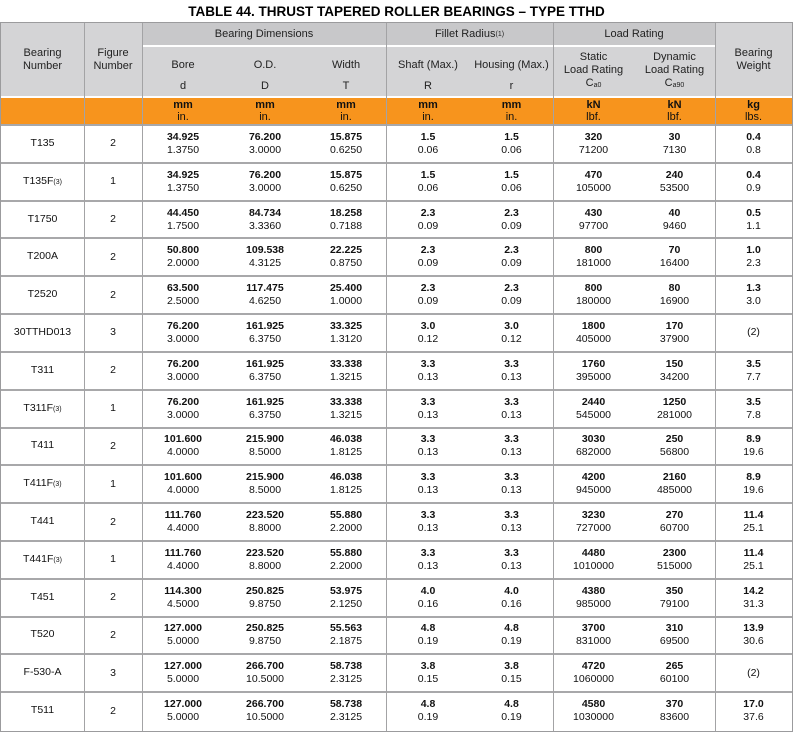 The image size is (793, 732). Describe the element at coordinates (346, 414) in the screenshot. I see `width-in: 1.3215` at that location.